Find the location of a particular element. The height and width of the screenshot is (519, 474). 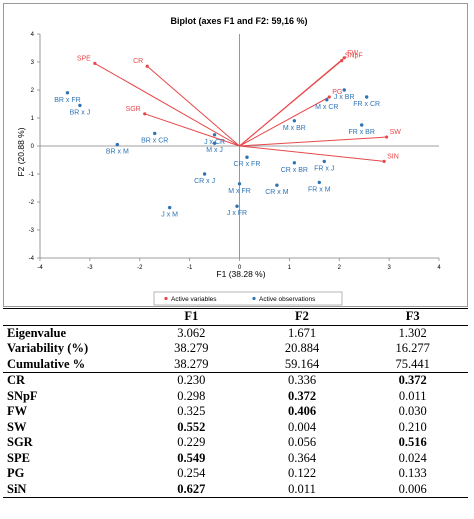

table-cell: 0.056 is located at coordinates (302, 442).